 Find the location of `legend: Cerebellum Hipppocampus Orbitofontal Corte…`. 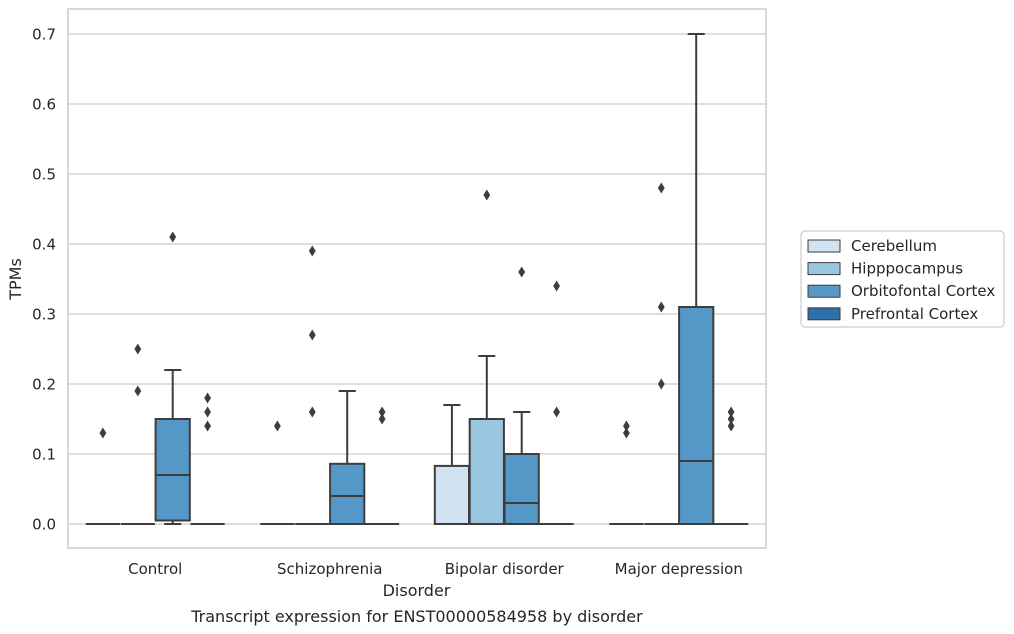

legend: Cerebellum Hipppocampus Orbitofontal Corte… is located at coordinates (902, 279).